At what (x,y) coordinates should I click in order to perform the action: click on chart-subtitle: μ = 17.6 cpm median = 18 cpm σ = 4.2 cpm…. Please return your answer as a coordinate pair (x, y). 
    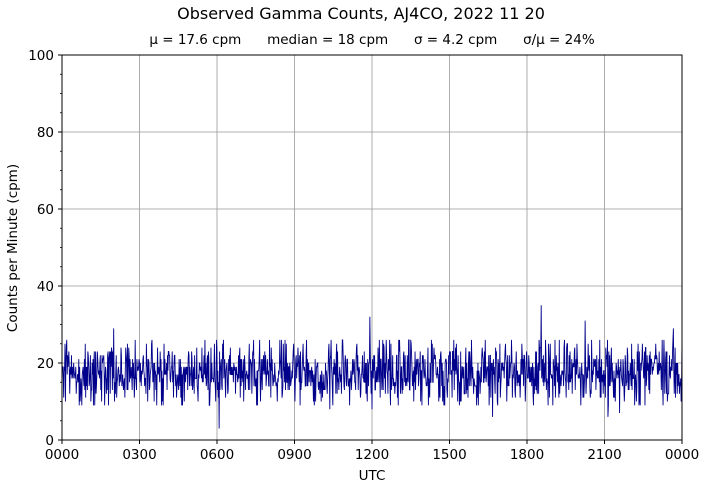
    Looking at the image, I should click on (372, 40).